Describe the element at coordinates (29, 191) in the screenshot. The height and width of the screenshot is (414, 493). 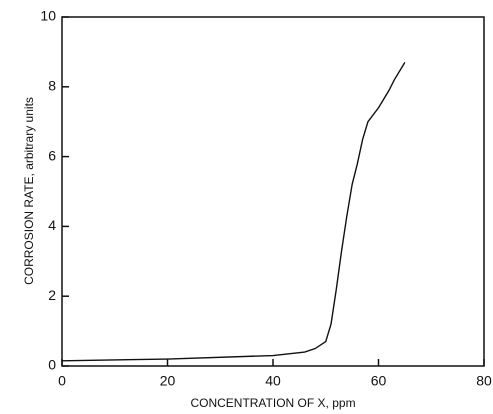
I see `y-axis-label: CORROSION RATE, arbitrary units` at that location.